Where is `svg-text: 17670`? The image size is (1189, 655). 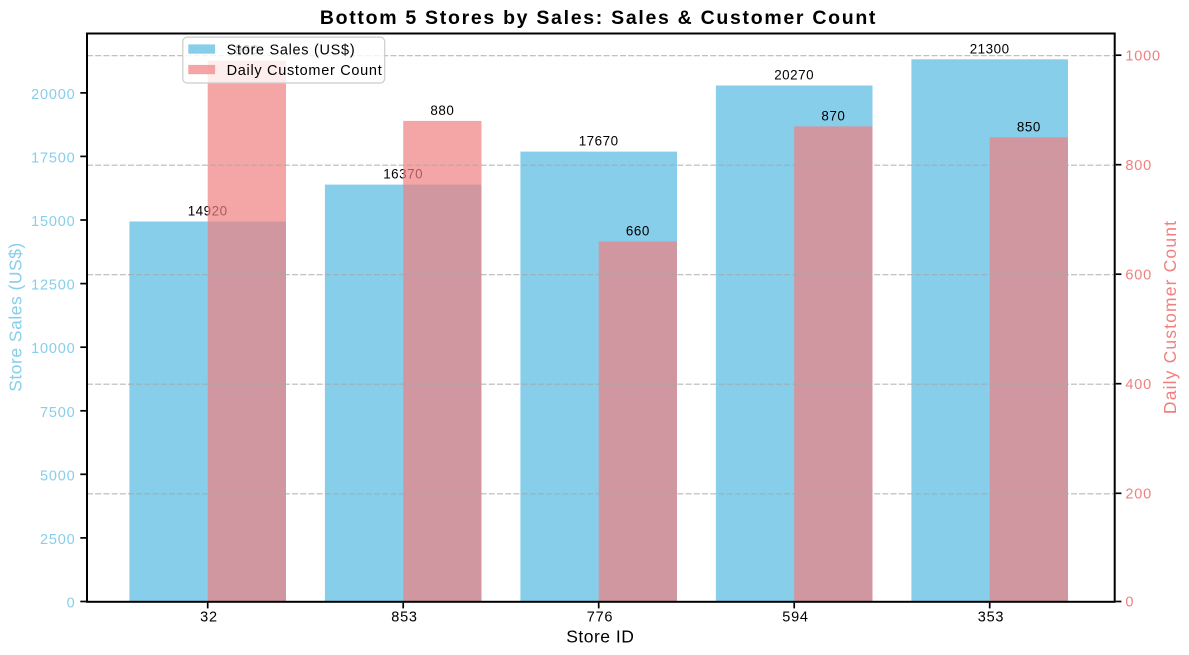
svg-text: 17670 is located at coordinates (599, 141).